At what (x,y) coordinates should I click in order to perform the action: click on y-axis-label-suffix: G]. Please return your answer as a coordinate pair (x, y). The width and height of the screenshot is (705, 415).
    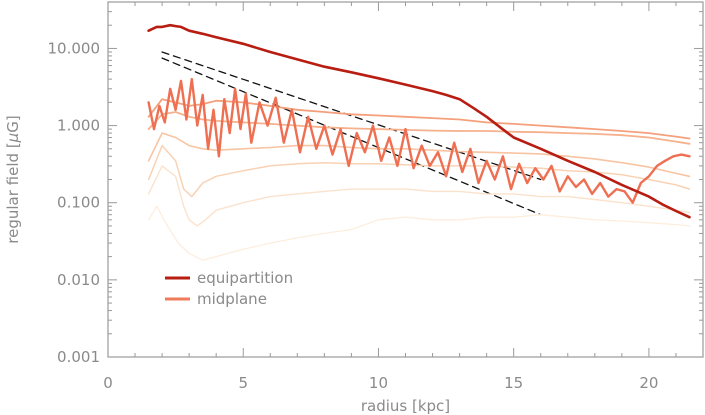
    Looking at the image, I should click on (13, 123).